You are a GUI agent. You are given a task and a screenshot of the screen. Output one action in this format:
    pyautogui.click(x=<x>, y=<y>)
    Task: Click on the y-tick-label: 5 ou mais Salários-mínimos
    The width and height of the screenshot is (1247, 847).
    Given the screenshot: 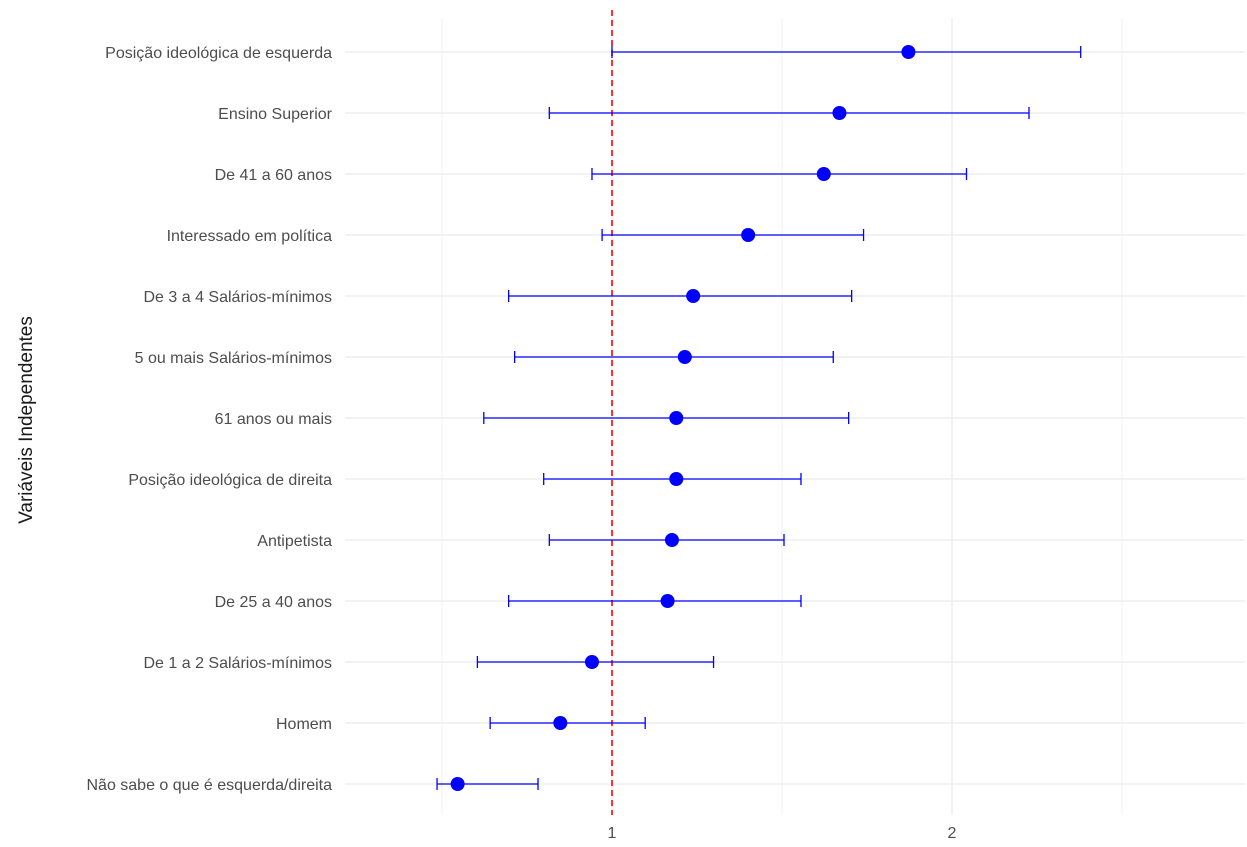 What is the action you would take?
    pyautogui.click(x=233, y=358)
    